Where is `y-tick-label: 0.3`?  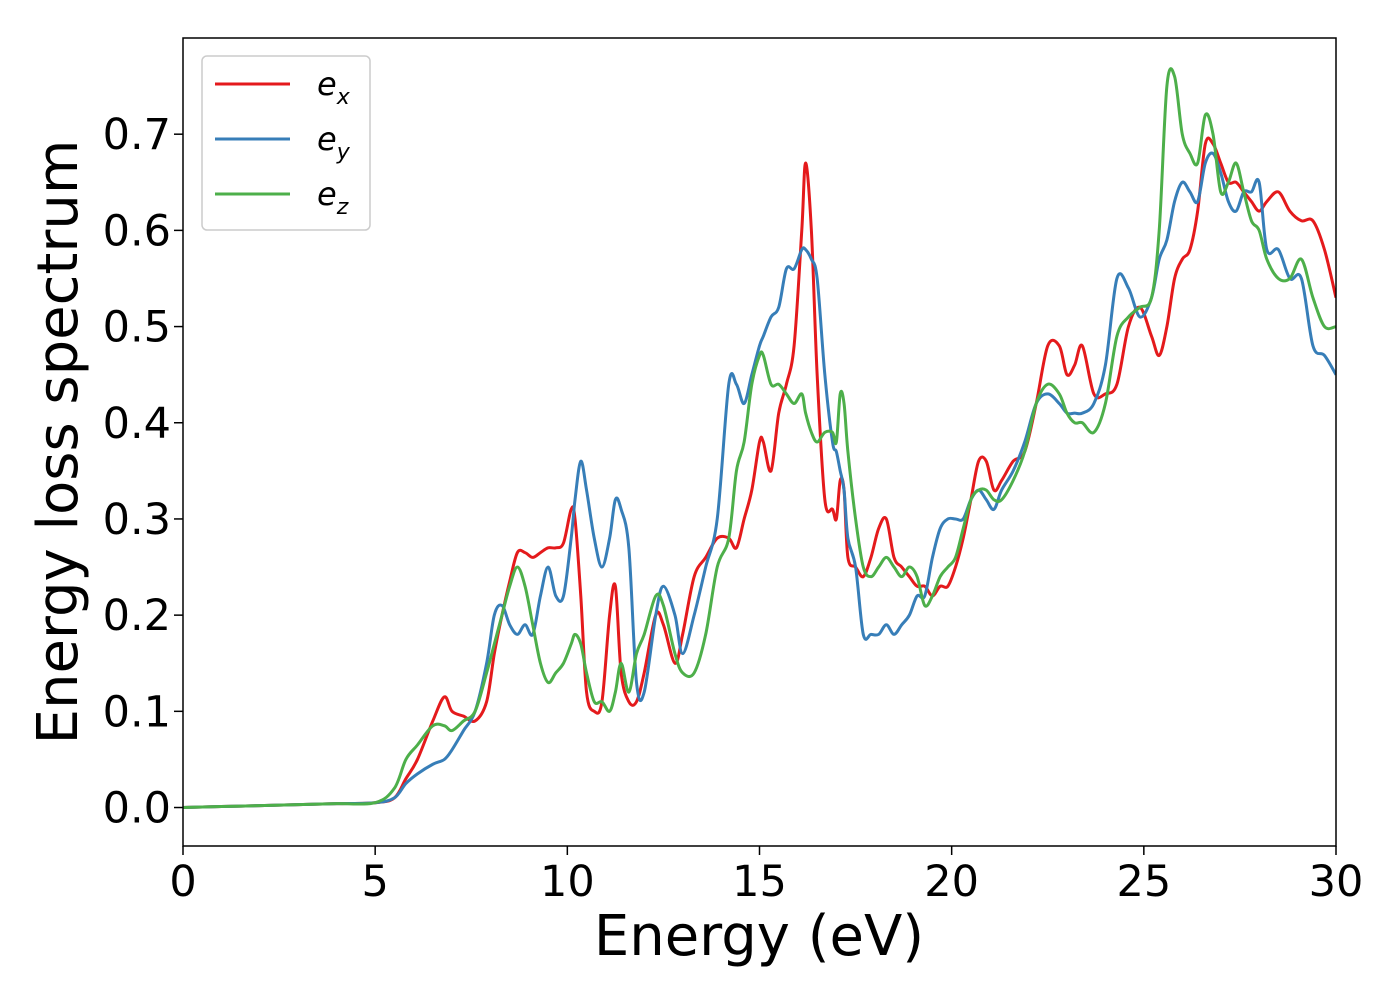 y-tick-label: 0.3 is located at coordinates (137, 520).